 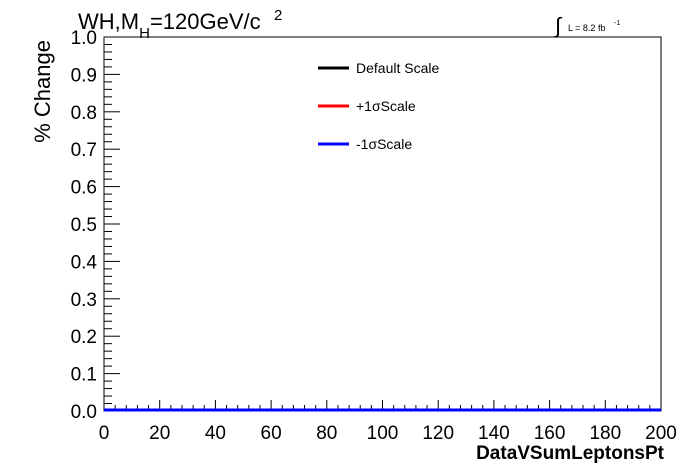 What do you see at coordinates (144, 33) in the screenshot?
I see `title-subscript: H` at bounding box center [144, 33].